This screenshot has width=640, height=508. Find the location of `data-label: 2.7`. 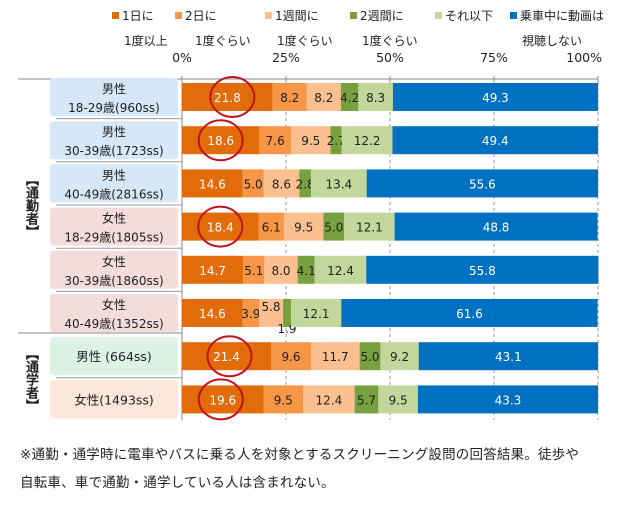

data-label: 2.7 is located at coordinates (336, 141).